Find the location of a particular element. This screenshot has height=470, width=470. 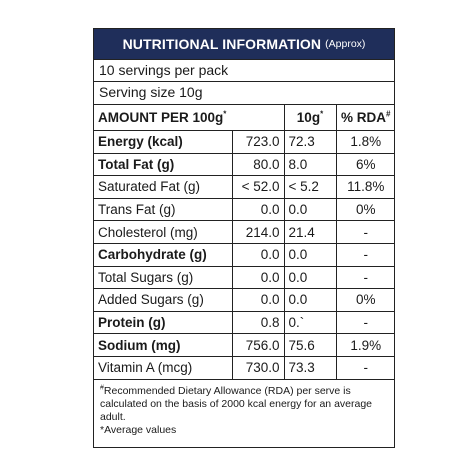

nutrient-name: Added Sugars (g) is located at coordinates (163, 300).